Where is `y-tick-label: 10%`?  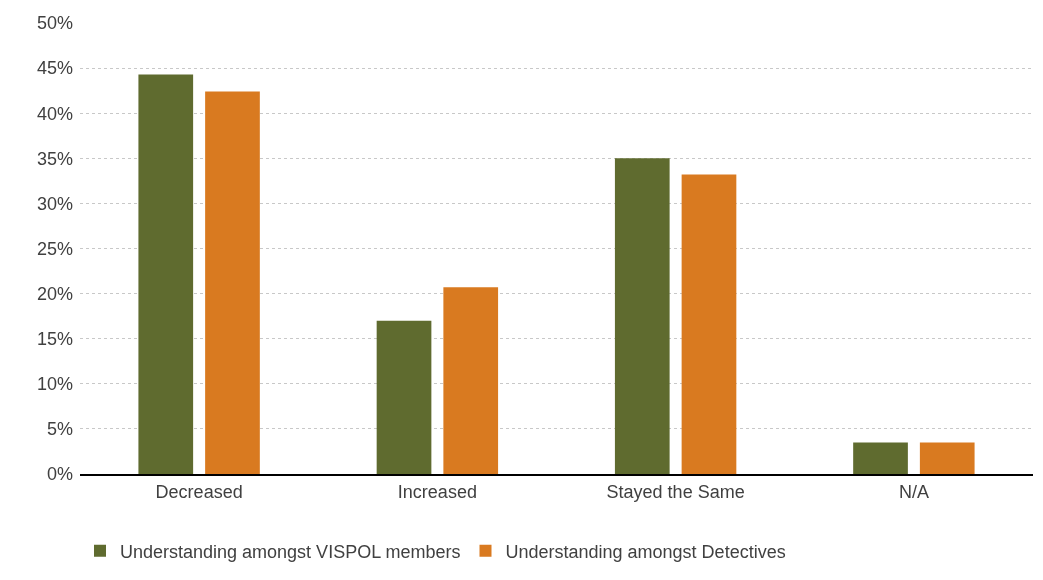
y-tick-label: 10% is located at coordinates (54, 384).